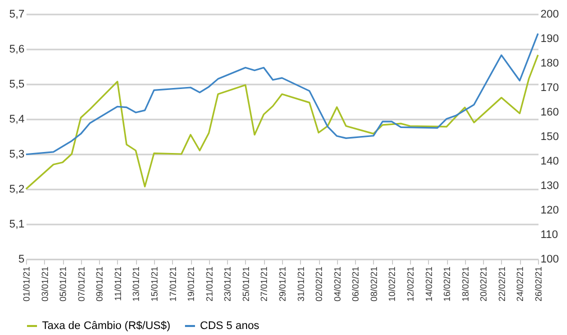 The width and height of the screenshot is (567, 335). What do you see at coordinates (27, 284) in the screenshot?
I see `x-tick-label: 01/01/21` at bounding box center [27, 284].